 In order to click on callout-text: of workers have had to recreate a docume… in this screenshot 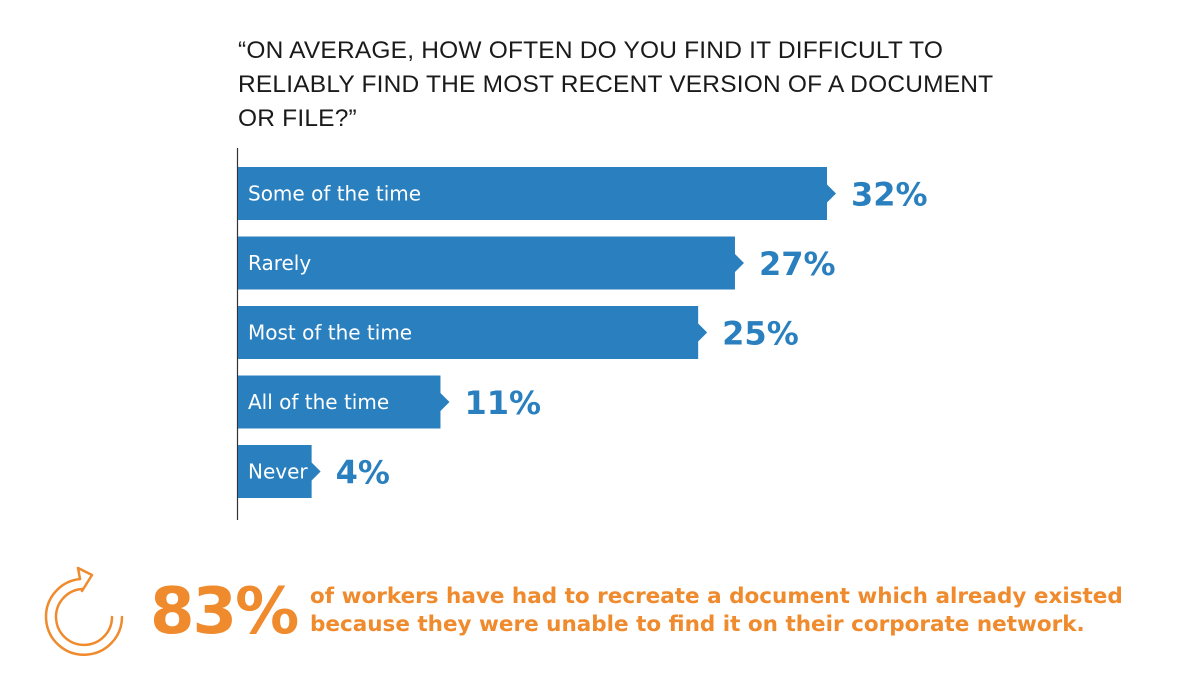, I will do `click(716, 611)`.